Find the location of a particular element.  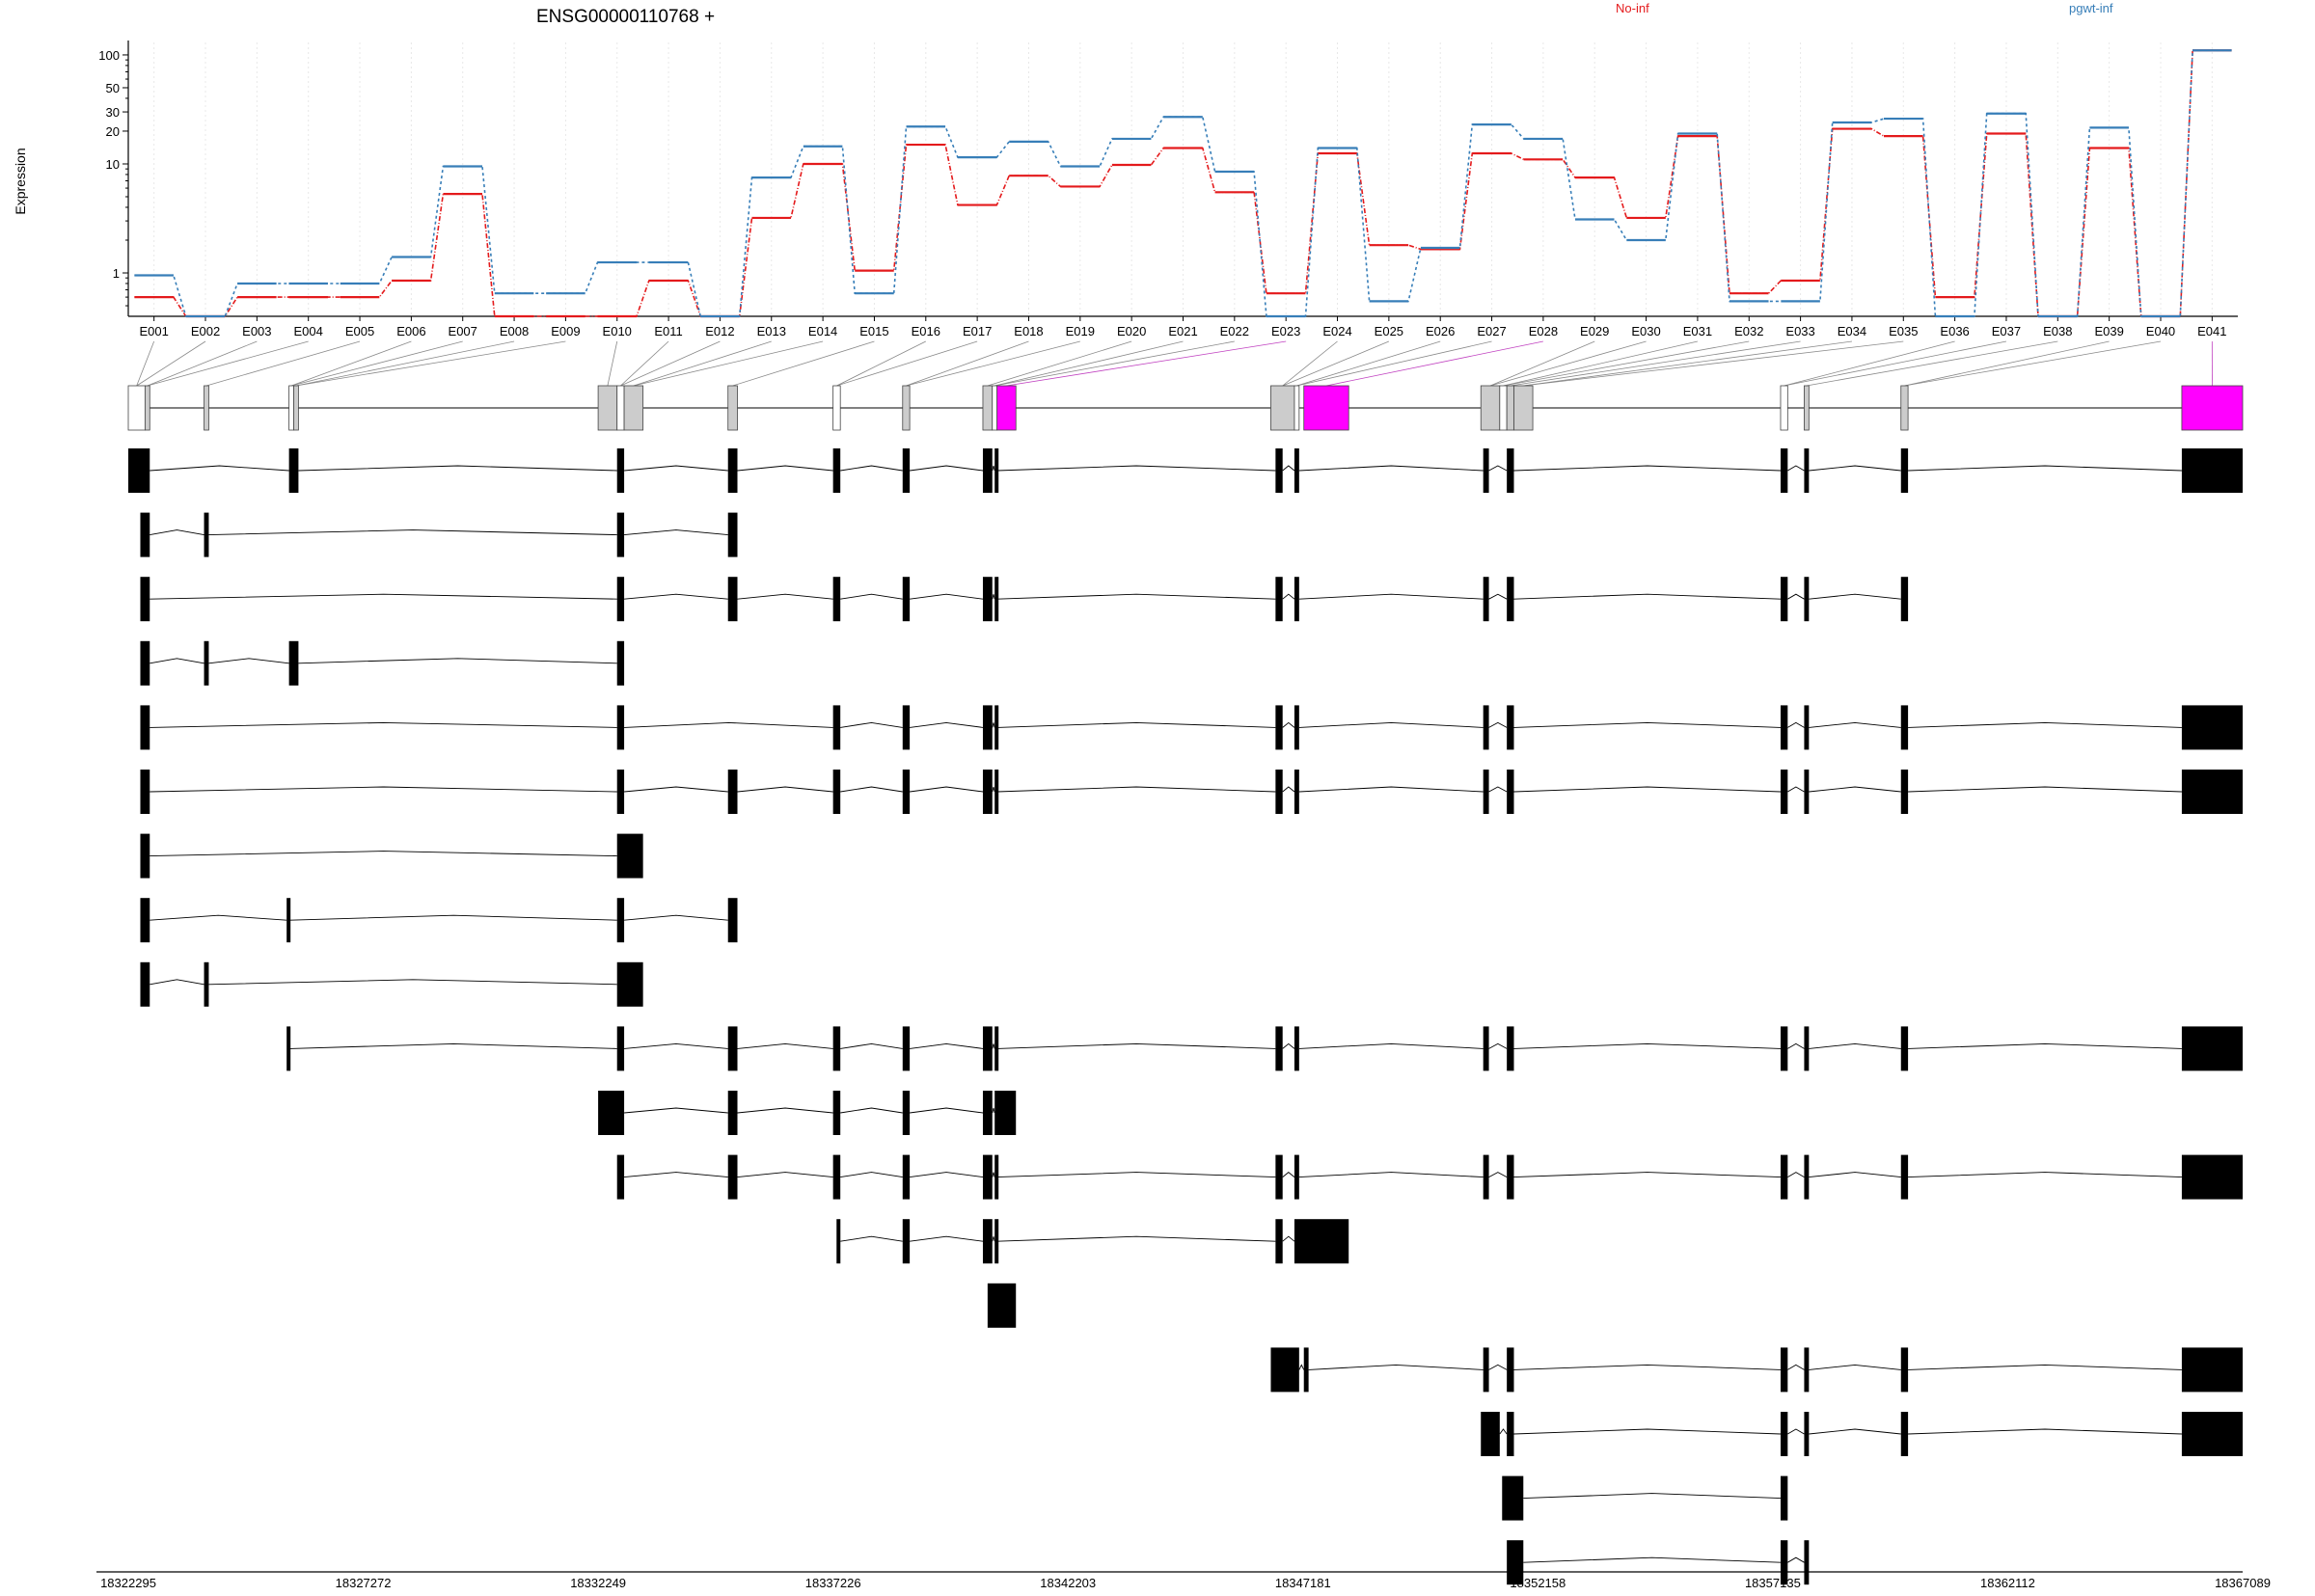

x-tick-label: E032 is located at coordinates (1749, 331).